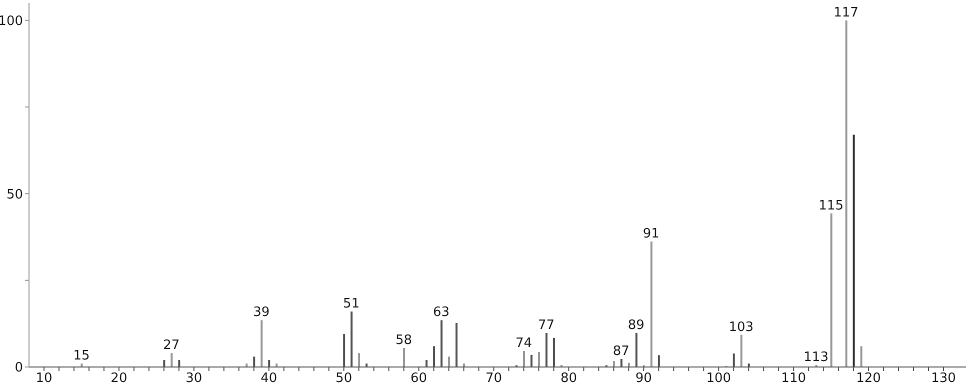  Describe the element at coordinates (831, 206) in the screenshot. I see `annotation: 115` at that location.